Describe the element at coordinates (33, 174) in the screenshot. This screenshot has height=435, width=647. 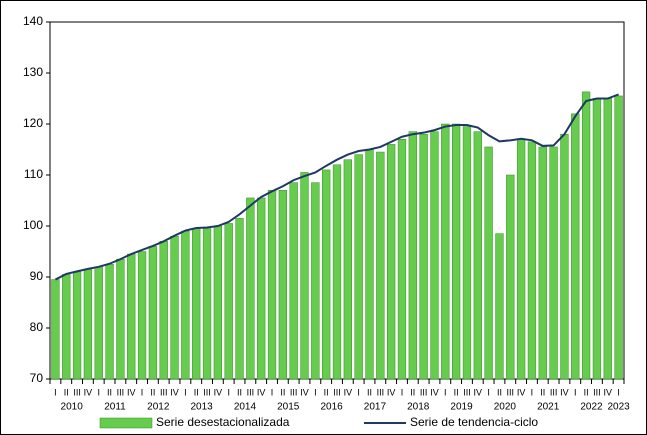
I see `y-tick-label: 110` at that location.